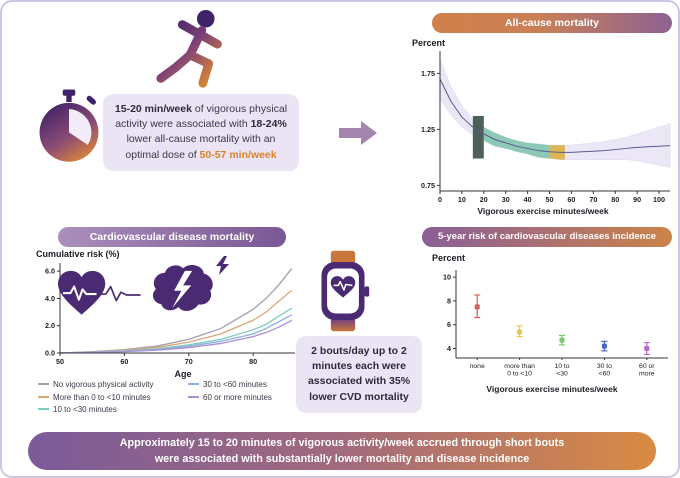 The image size is (680, 478). I want to click on cvd-mortality-chart: 50 60 70 80 0.0 2.0 4.0 6.0, so click(170, 314).